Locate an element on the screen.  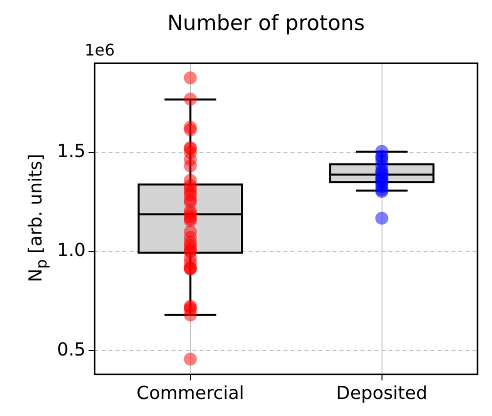
y-tick-label: 1.0 is located at coordinates (71, 251).